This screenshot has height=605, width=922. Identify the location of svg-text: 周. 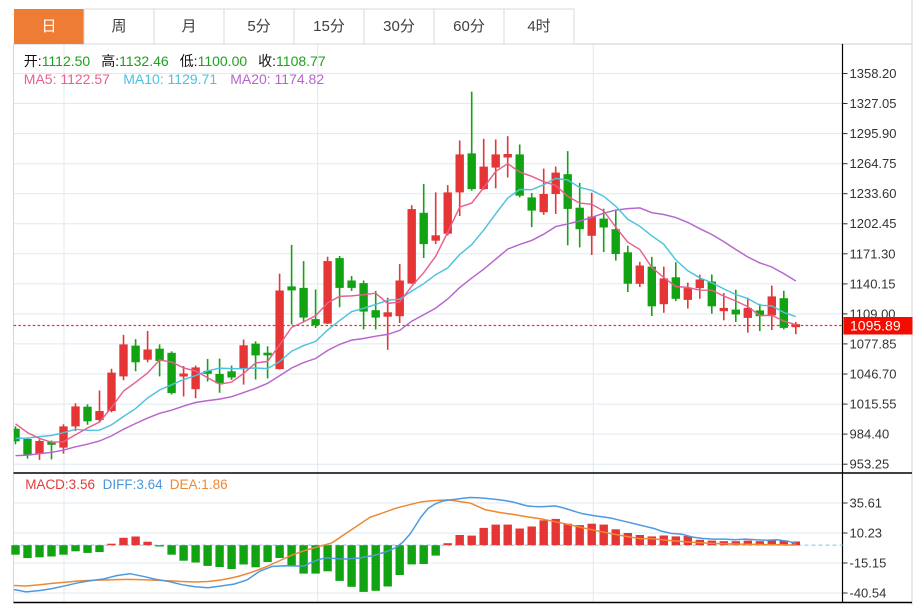
(118, 26).